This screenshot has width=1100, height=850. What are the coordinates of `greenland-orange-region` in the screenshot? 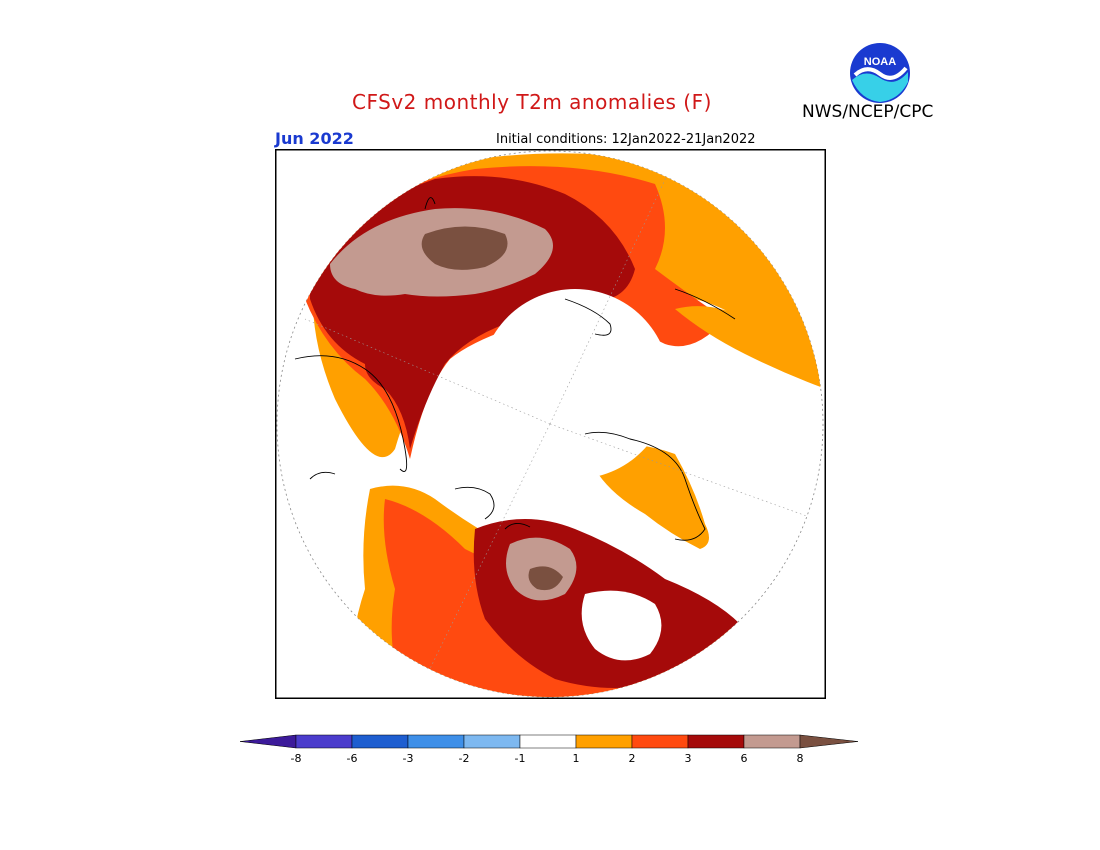 It's located at (652, 497).